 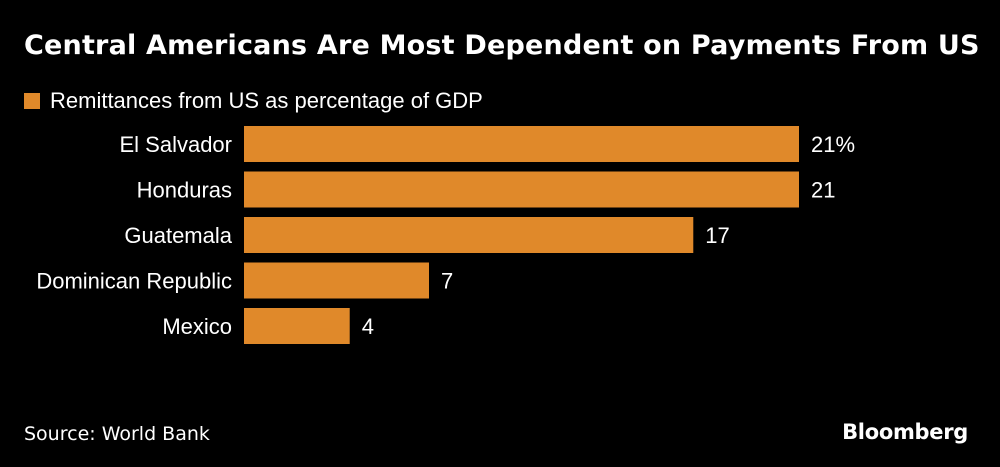 What do you see at coordinates (833, 144) in the screenshot?
I see `data-label: 21%` at bounding box center [833, 144].